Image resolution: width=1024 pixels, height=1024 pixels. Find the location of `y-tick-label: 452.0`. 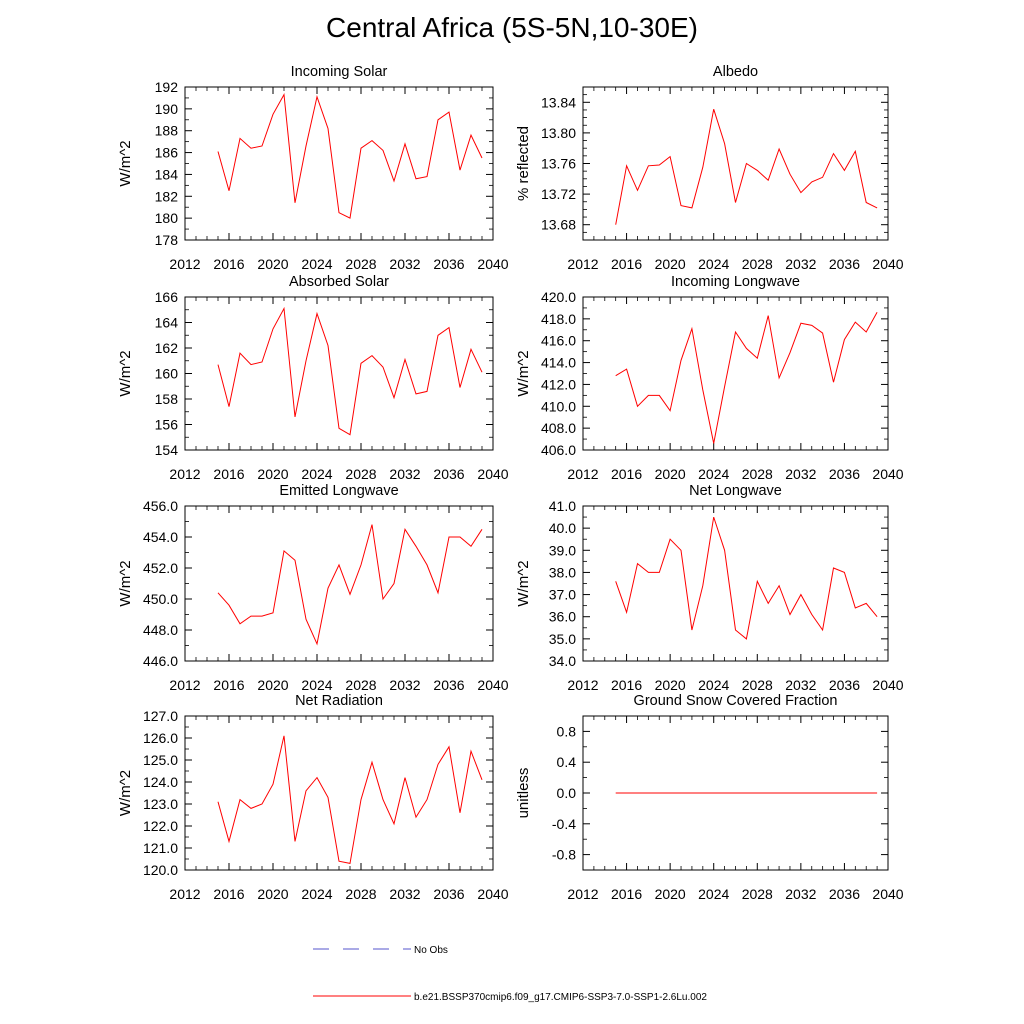

y-tick-label: 452.0 is located at coordinates (160, 568).